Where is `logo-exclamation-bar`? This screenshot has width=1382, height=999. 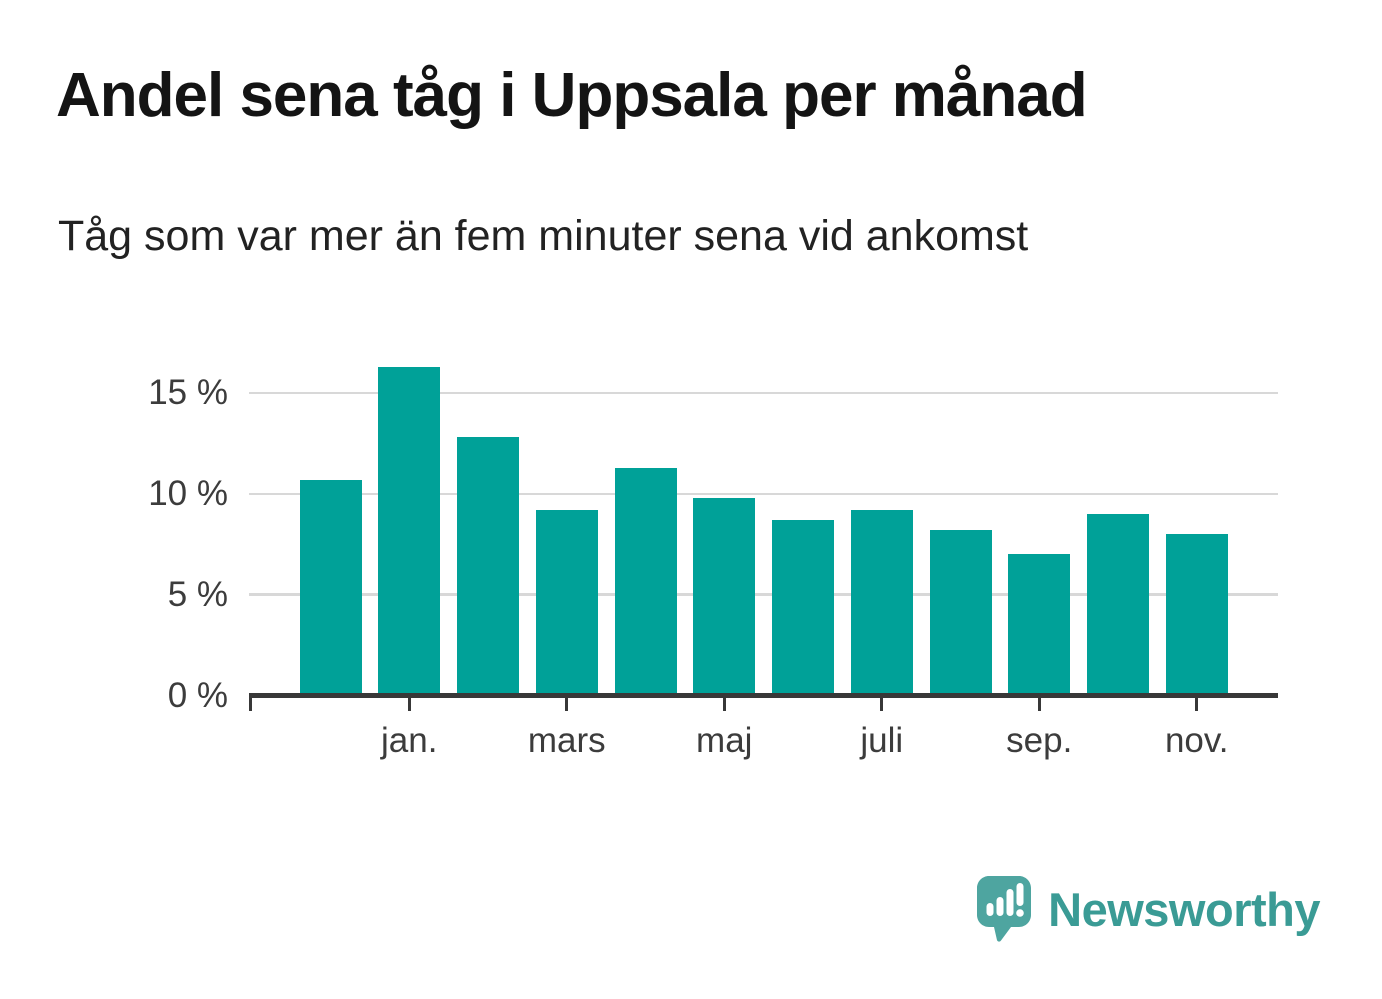 logo-exclamation-bar is located at coordinates (1020, 894).